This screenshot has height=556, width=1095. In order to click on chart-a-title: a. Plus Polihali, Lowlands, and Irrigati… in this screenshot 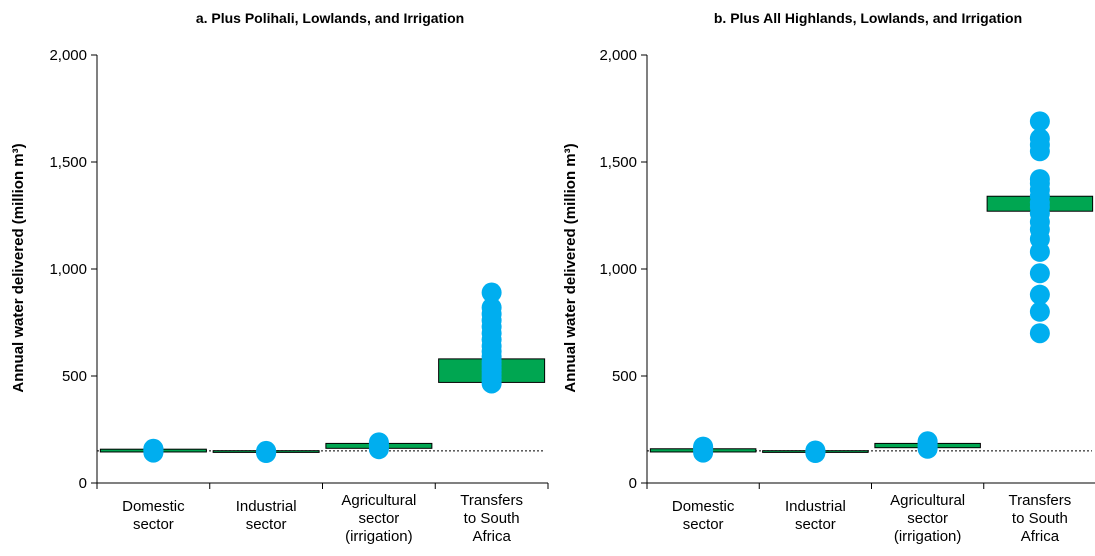, I will do `click(330, 18)`.